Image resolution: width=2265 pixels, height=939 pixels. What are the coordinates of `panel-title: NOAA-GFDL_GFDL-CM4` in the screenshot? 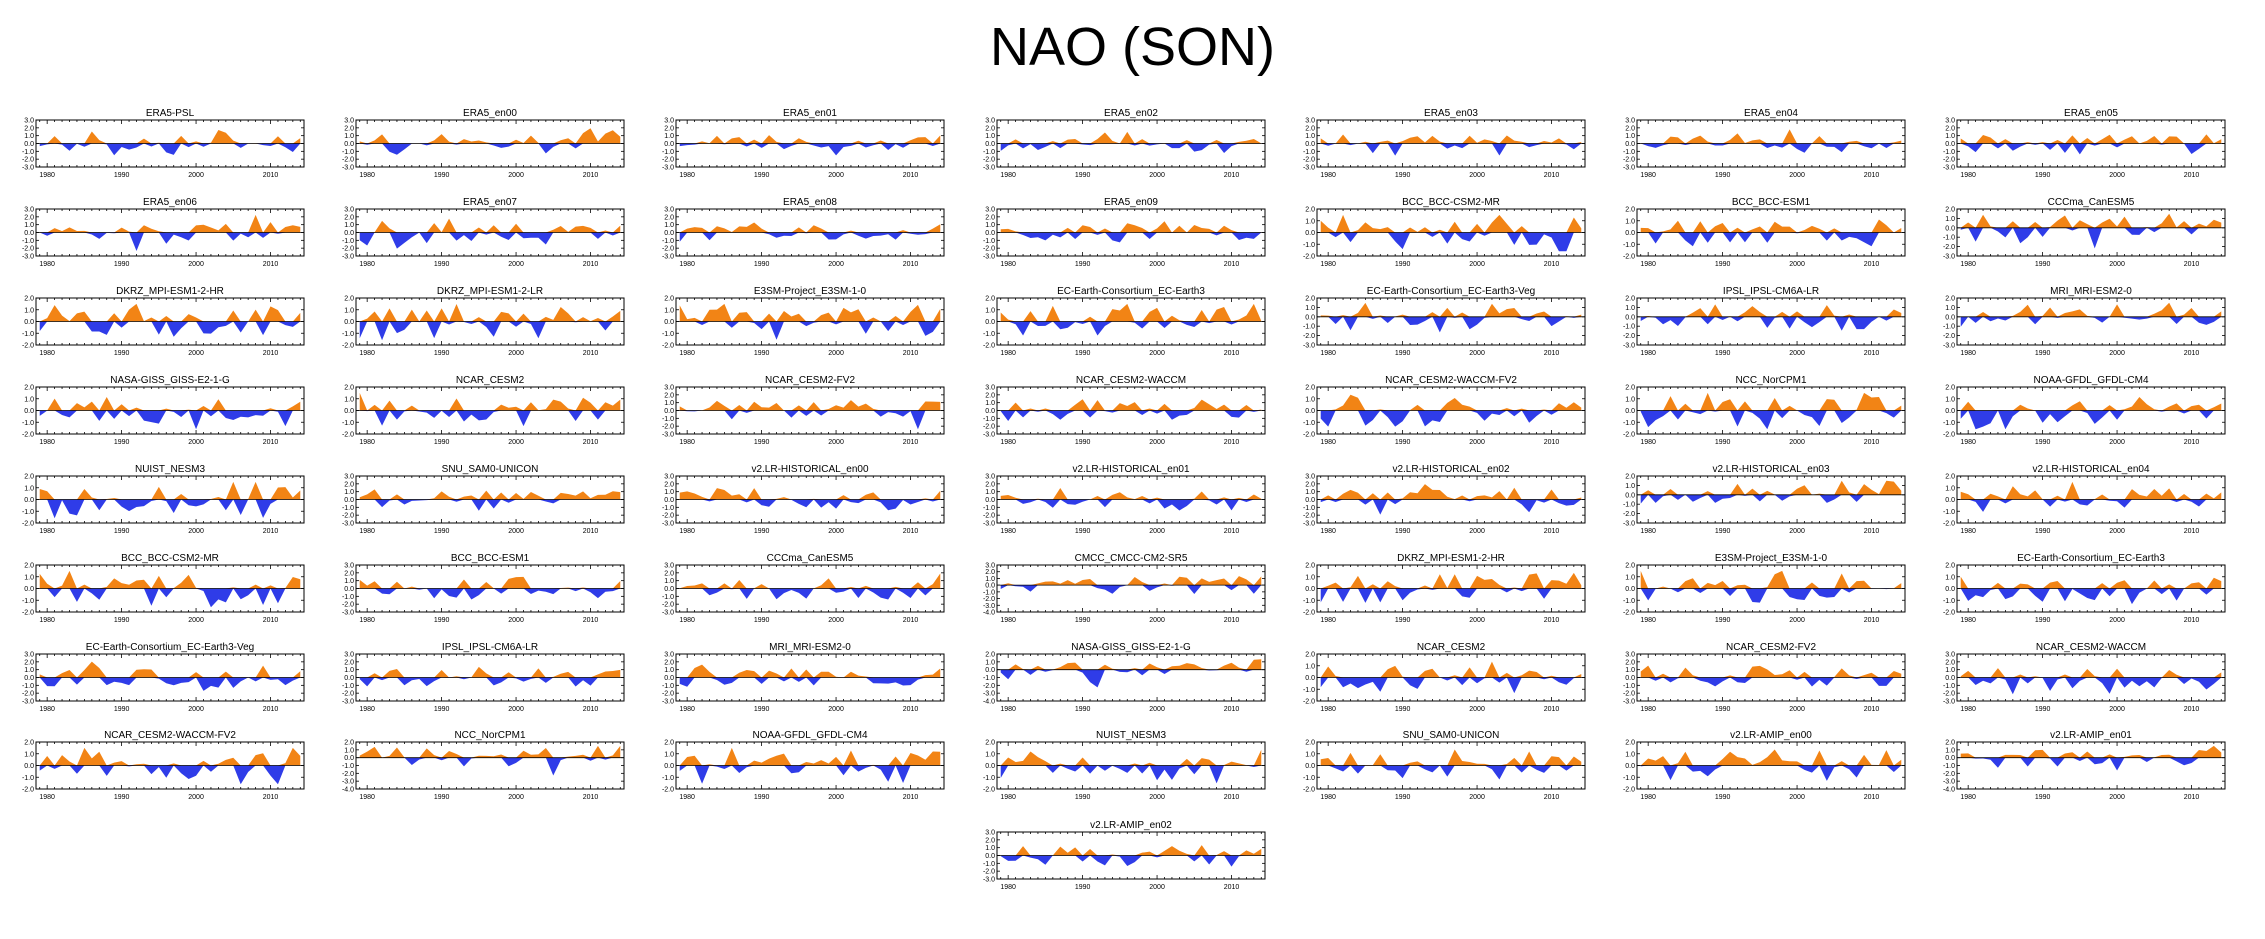 It's located at (2090, 380).